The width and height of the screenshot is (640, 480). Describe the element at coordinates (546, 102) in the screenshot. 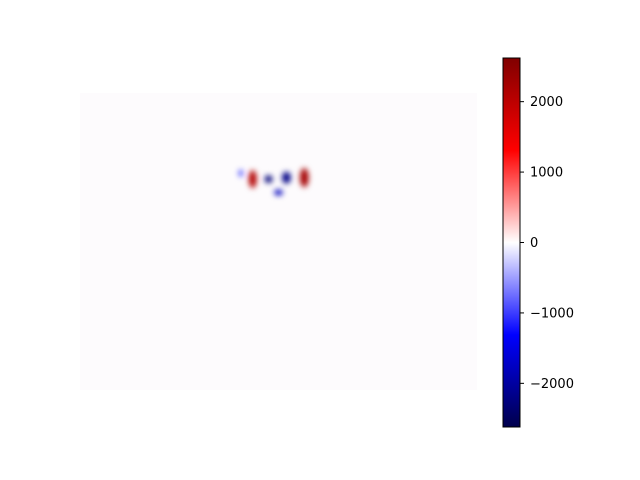

I see `colorbar-tick-label: 2000` at that location.